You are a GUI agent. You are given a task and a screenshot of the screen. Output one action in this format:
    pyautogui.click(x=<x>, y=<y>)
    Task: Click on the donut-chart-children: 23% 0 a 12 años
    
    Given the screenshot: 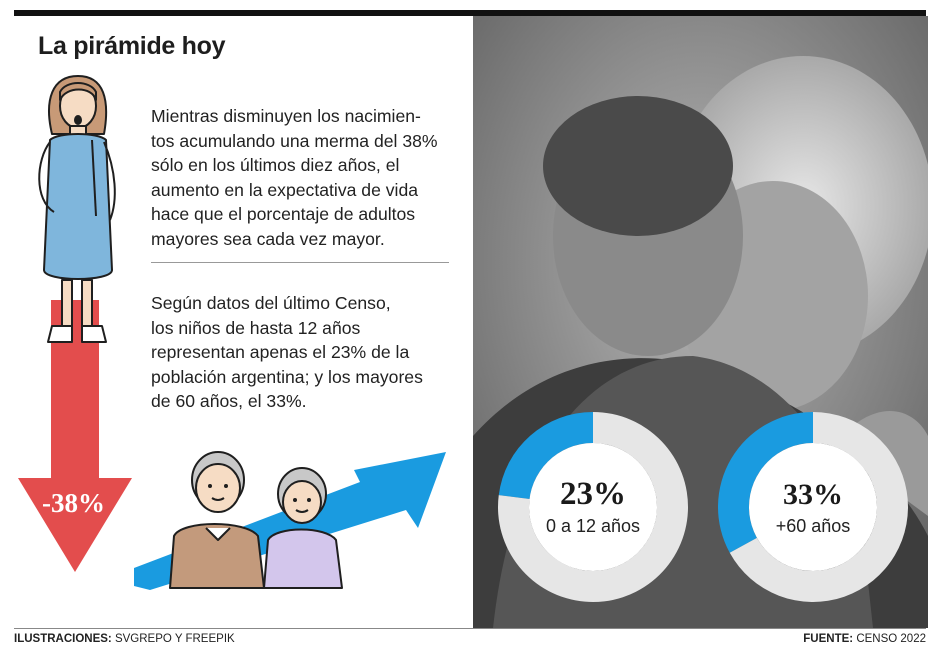 What is the action you would take?
    pyautogui.click(x=593, y=509)
    